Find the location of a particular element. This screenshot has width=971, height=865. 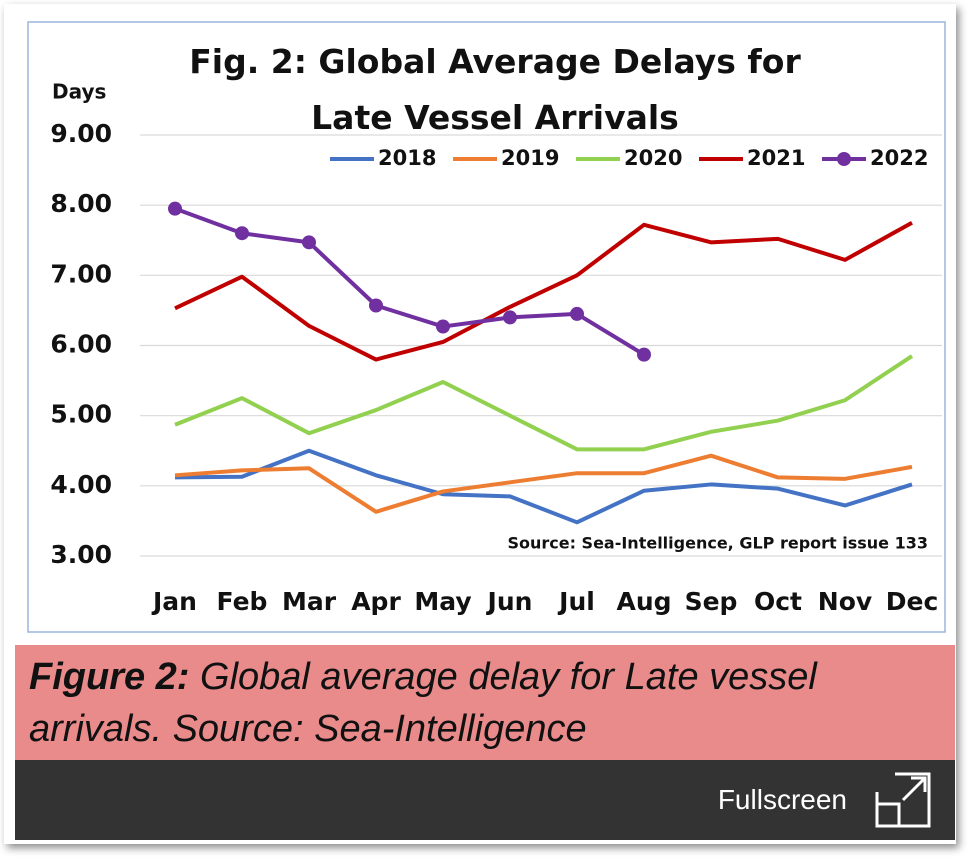

x-tick-label: May is located at coordinates (442, 601).